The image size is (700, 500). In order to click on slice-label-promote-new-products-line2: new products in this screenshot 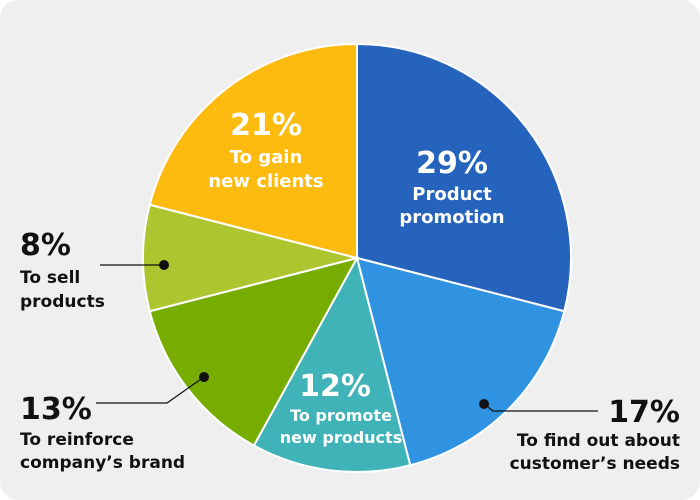, I will do `click(341, 437)`.